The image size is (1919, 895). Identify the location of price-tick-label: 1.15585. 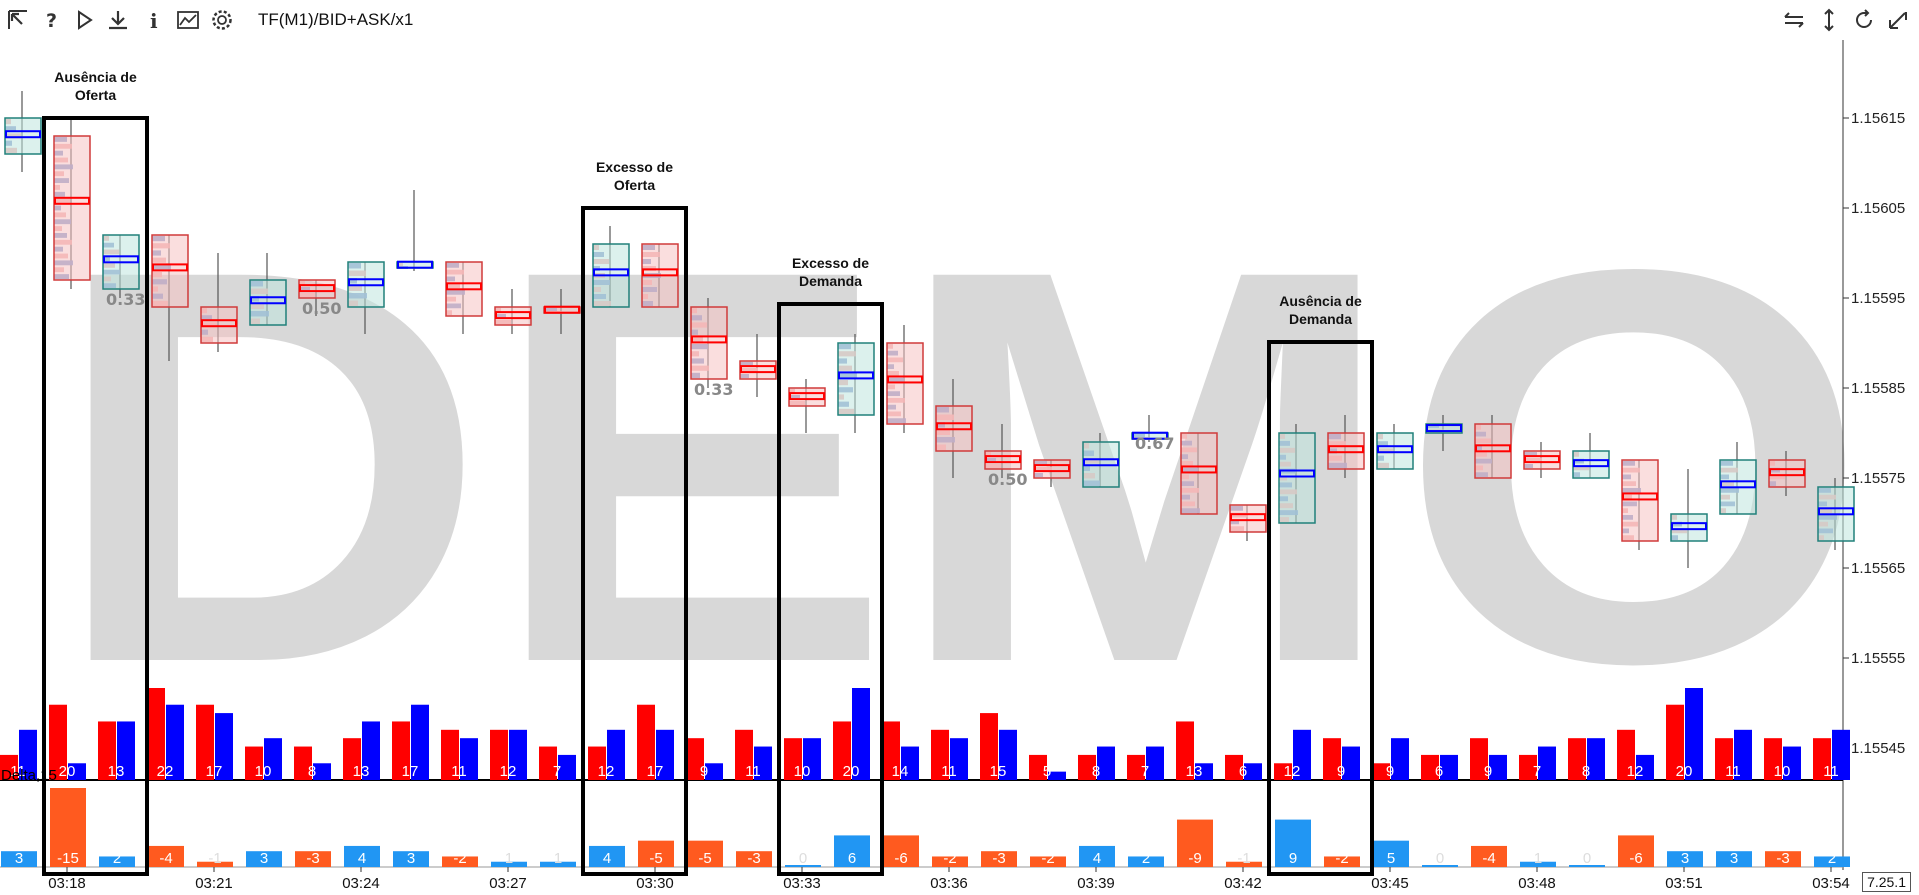
(1878, 388).